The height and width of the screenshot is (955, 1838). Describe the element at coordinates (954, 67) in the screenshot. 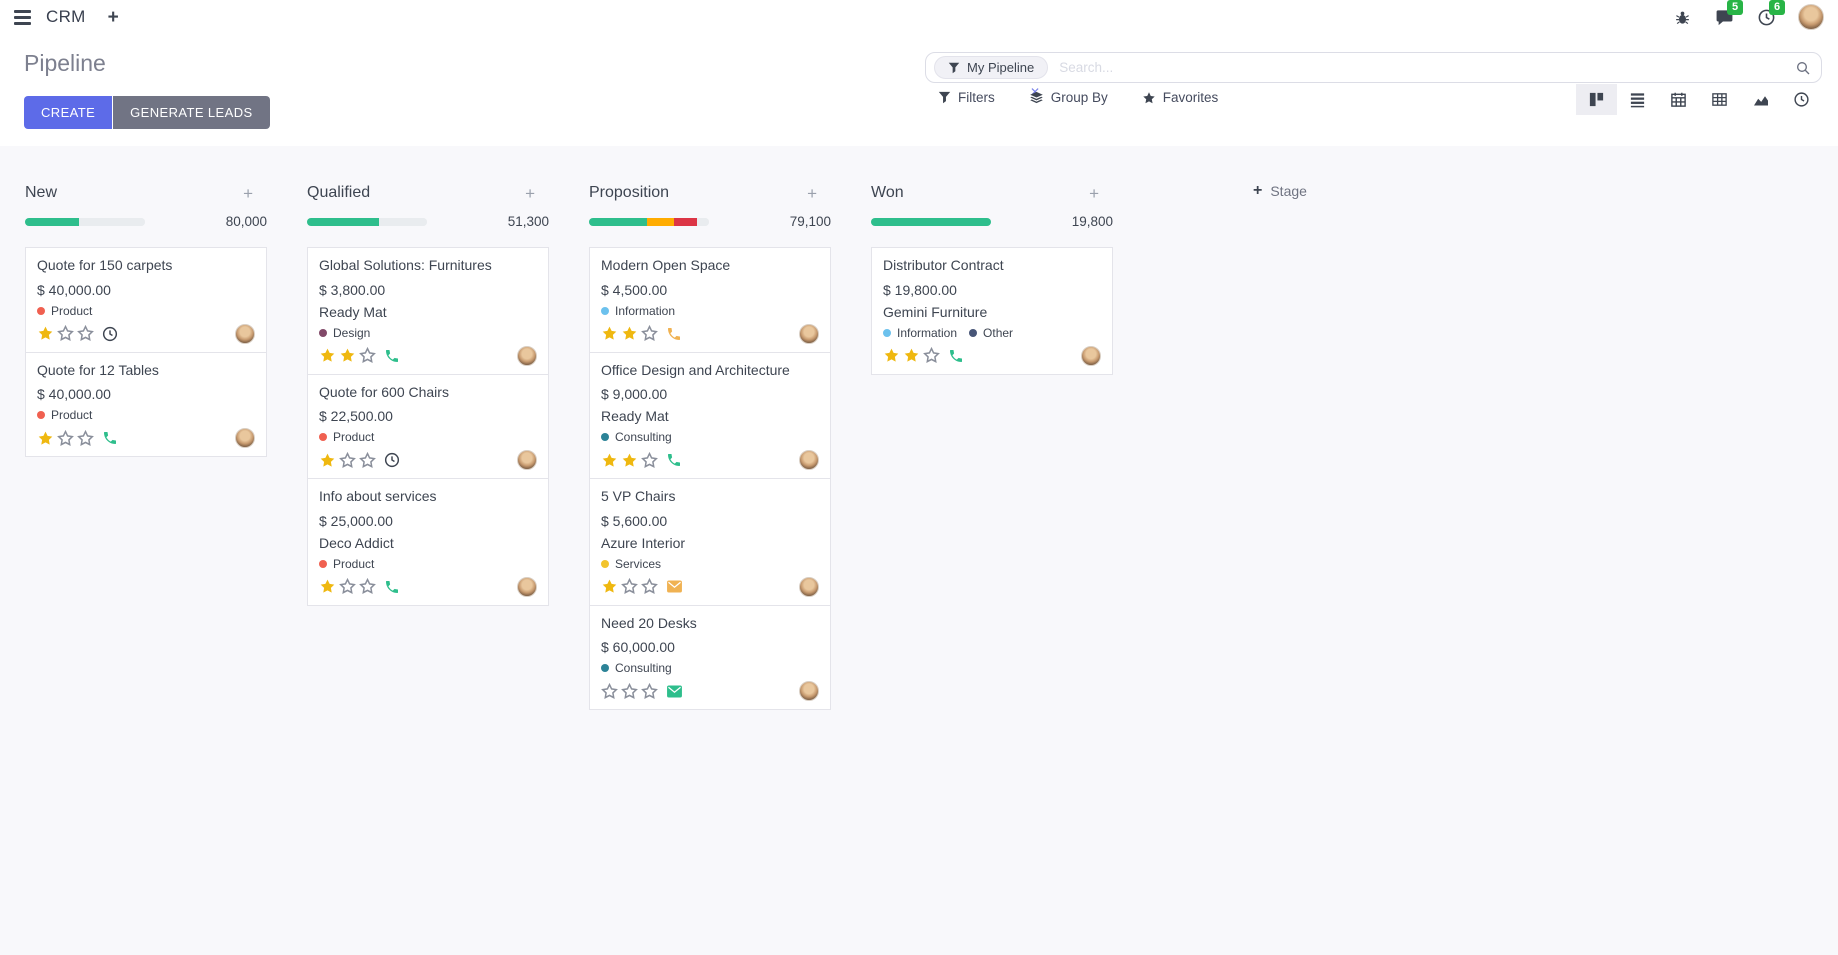

I see `filter-funnel-icon` at that location.